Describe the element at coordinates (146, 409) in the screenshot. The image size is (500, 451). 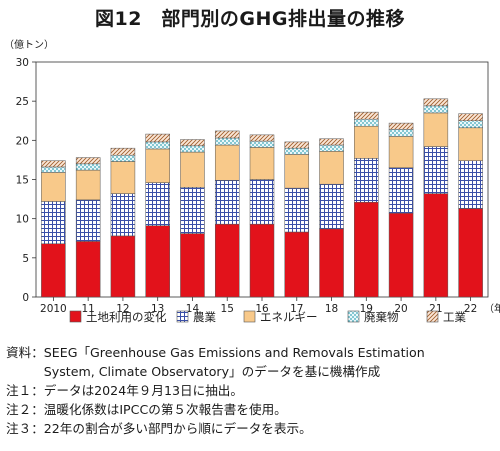
I see `note-2: 注２：温暖化係数はIPCCの第５次報告書を使用。` at that location.